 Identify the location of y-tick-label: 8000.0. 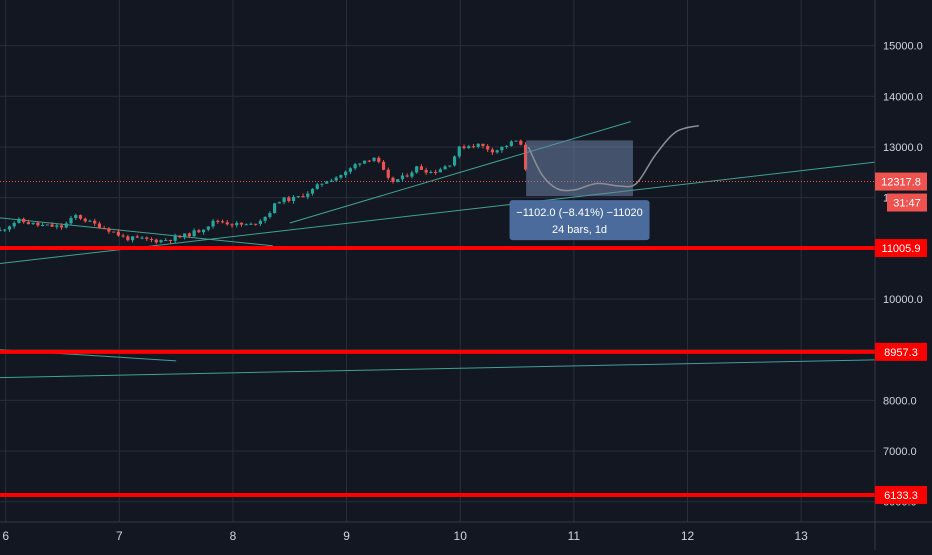
(900, 401).